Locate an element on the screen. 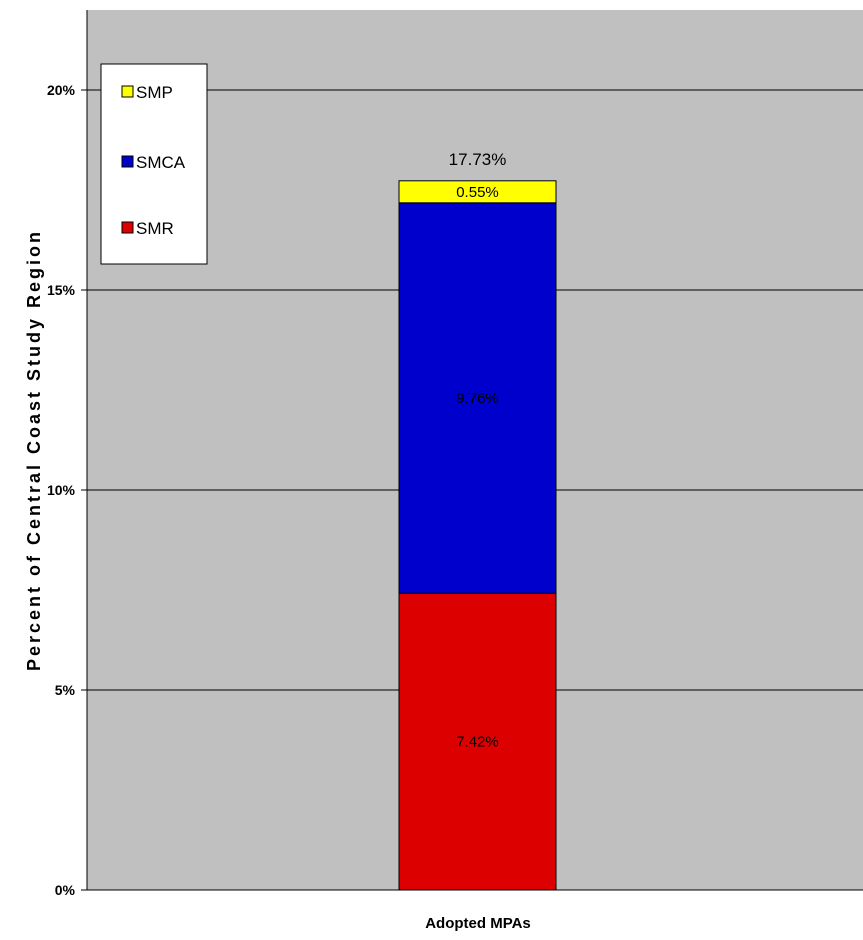  bar-segment-smp is located at coordinates (477, 192).